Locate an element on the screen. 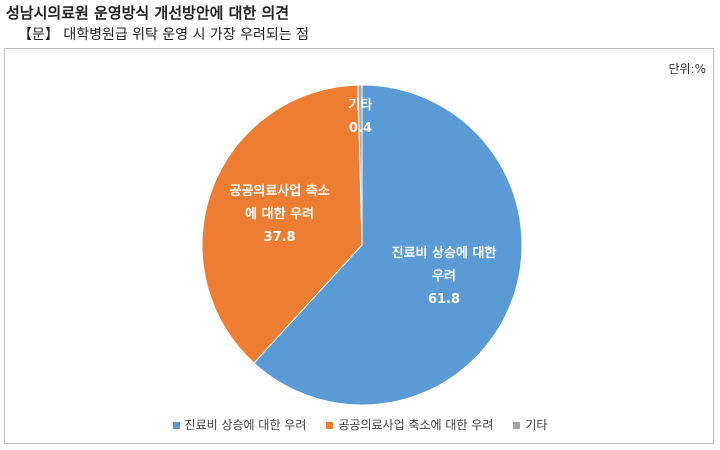  data-label: 기타 0.4 is located at coordinates (360, 117).